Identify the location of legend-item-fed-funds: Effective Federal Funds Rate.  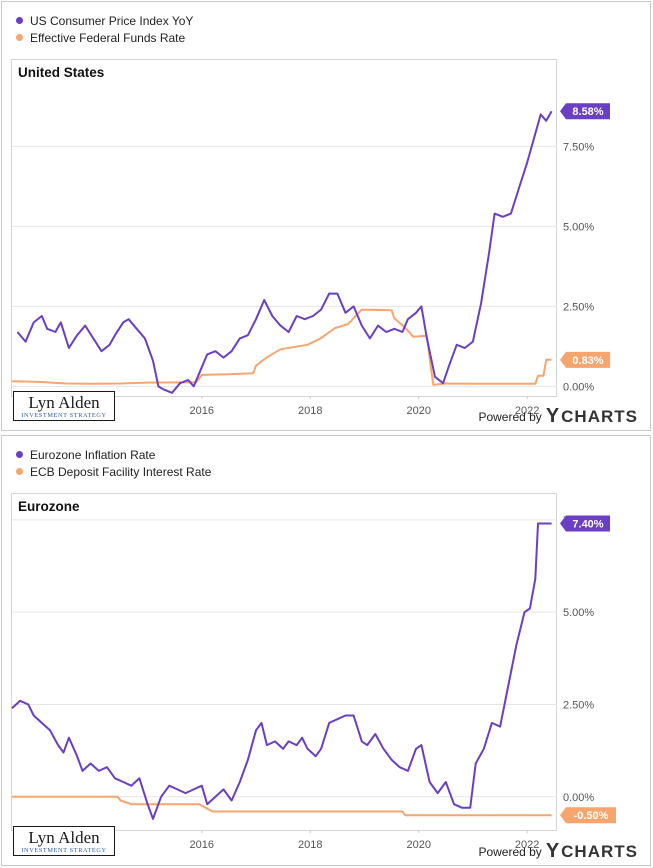
(104, 37).